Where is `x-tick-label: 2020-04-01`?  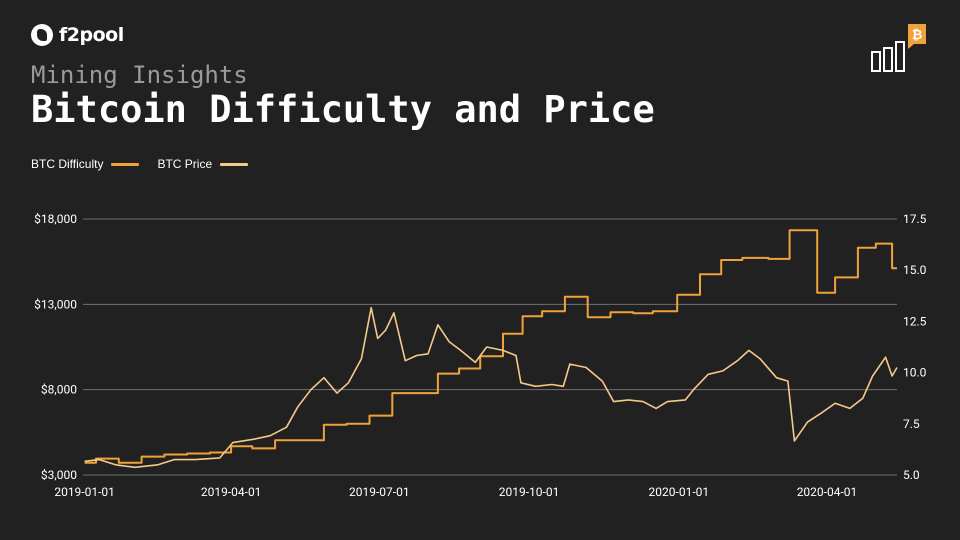
x-tick-label: 2020-04-01 is located at coordinates (827, 492).